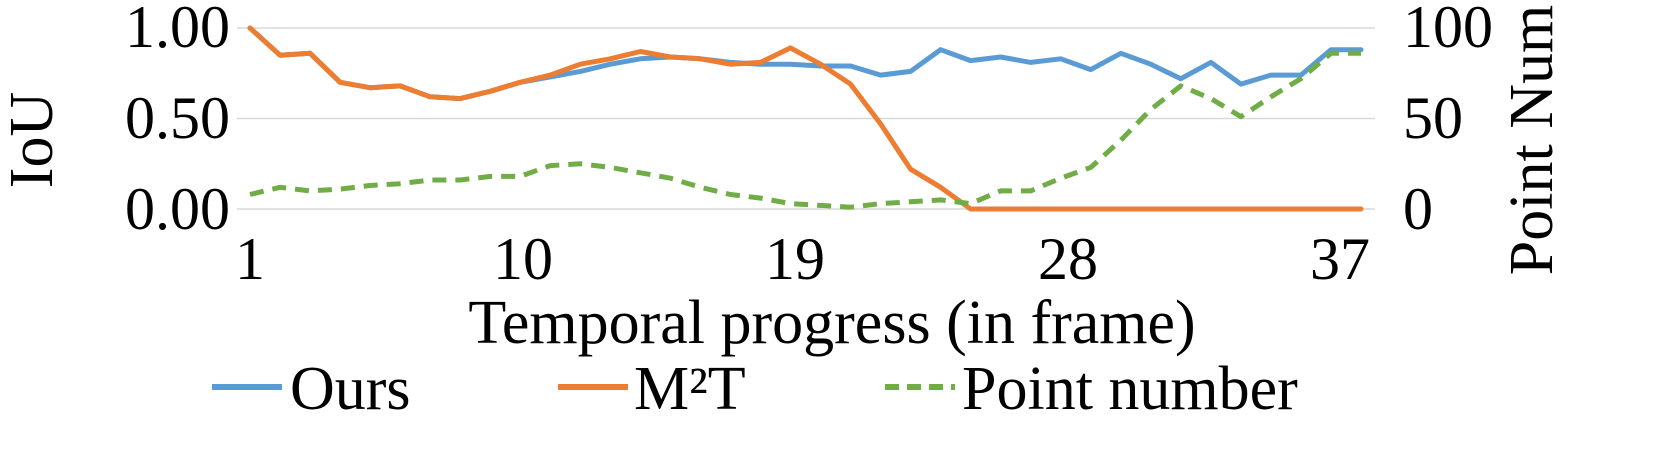 The height and width of the screenshot is (451, 1661). What do you see at coordinates (690, 389) in the screenshot?
I see `legend-label-m2t: M²T` at bounding box center [690, 389].